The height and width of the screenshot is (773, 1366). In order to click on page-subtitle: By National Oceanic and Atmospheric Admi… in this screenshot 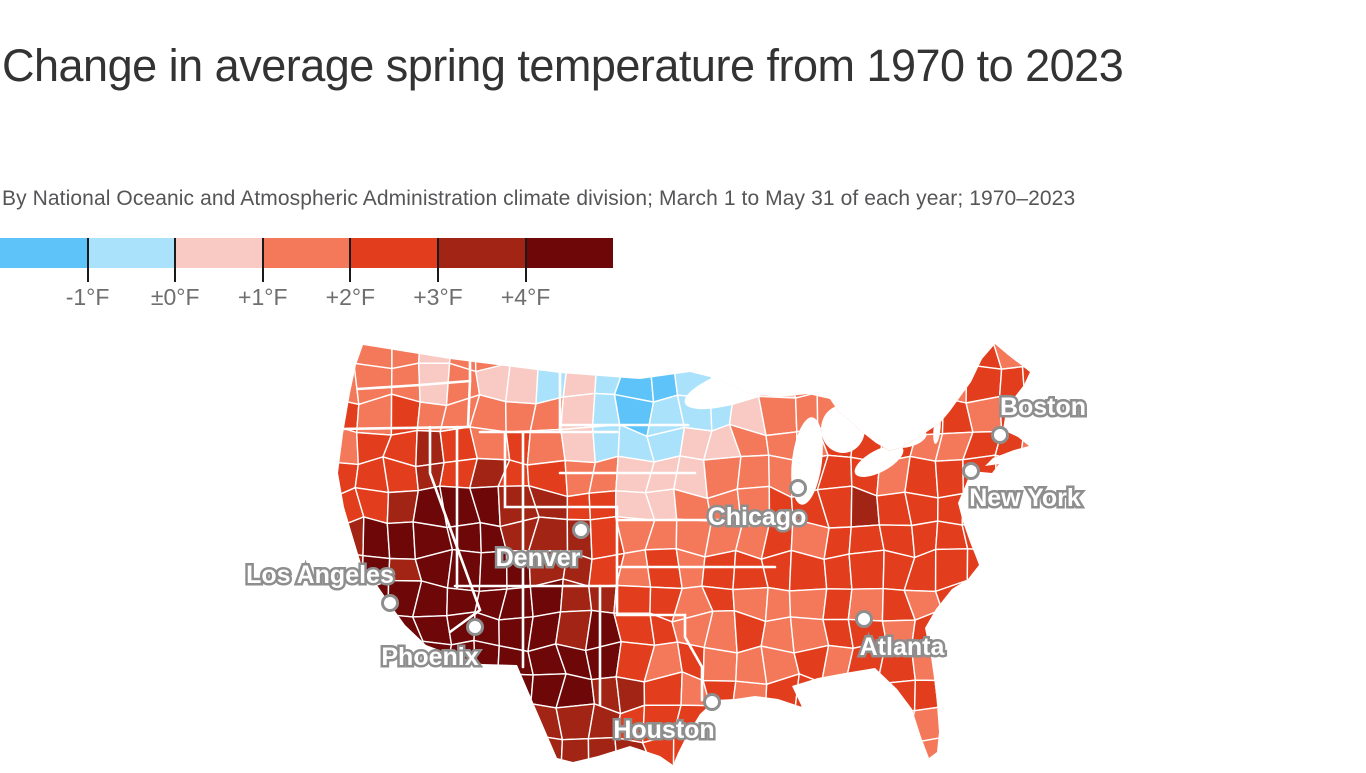, I will do `click(539, 198)`.